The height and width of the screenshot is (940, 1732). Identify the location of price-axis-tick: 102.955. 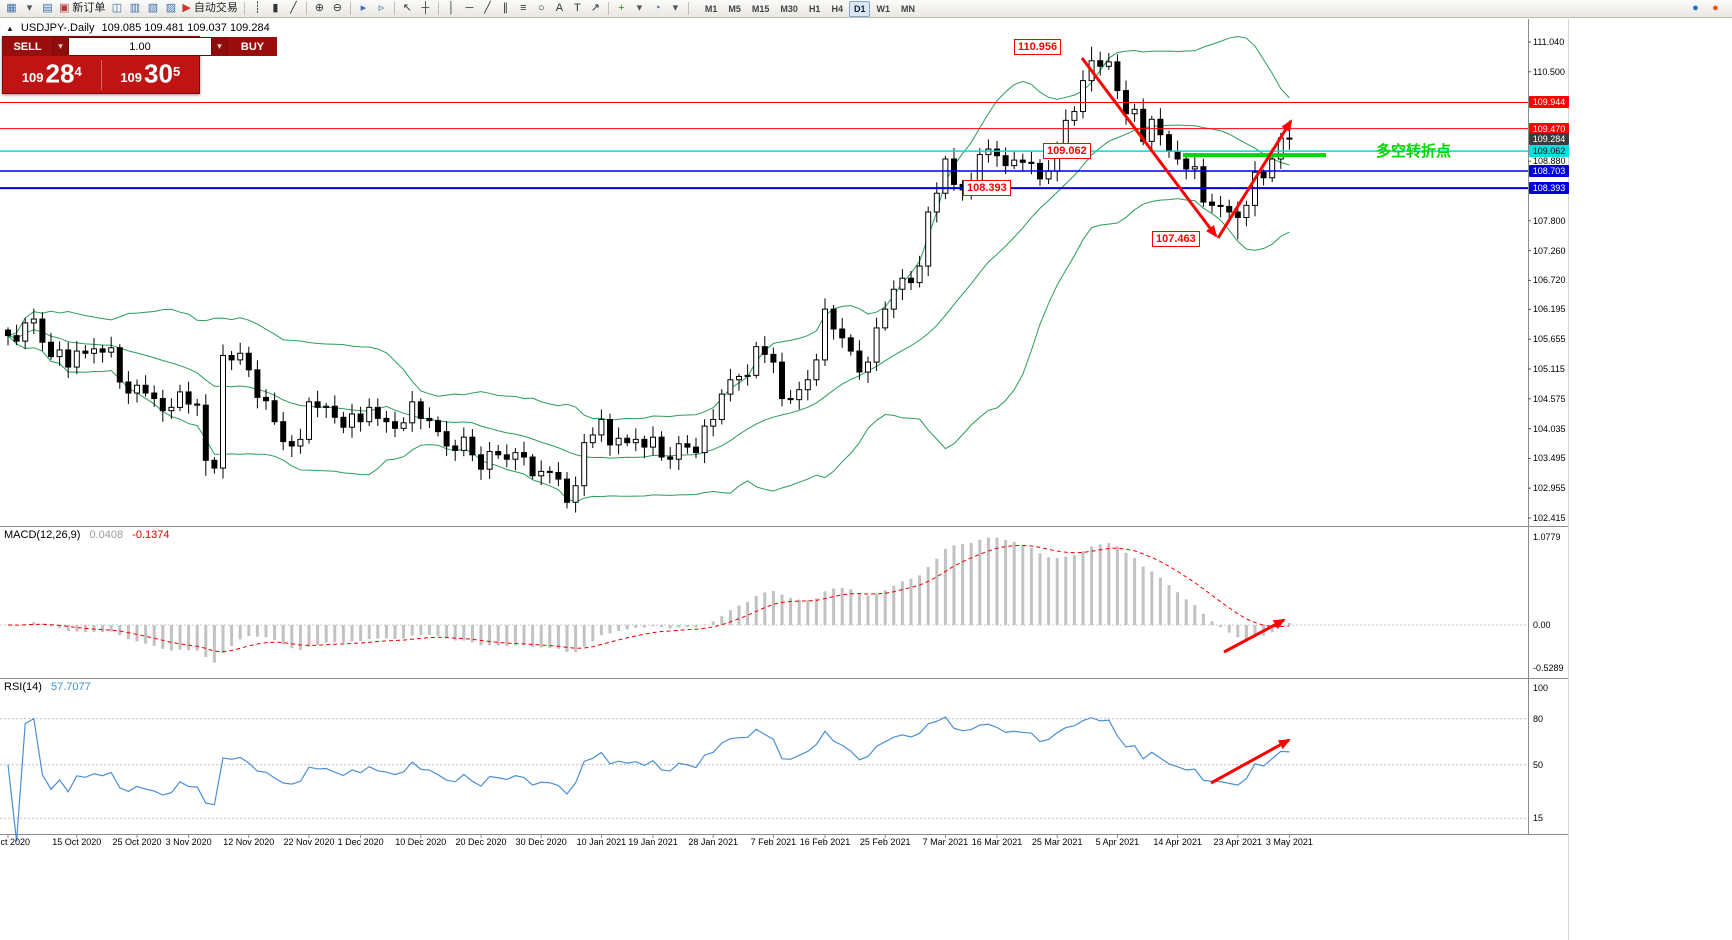
(1549, 488).